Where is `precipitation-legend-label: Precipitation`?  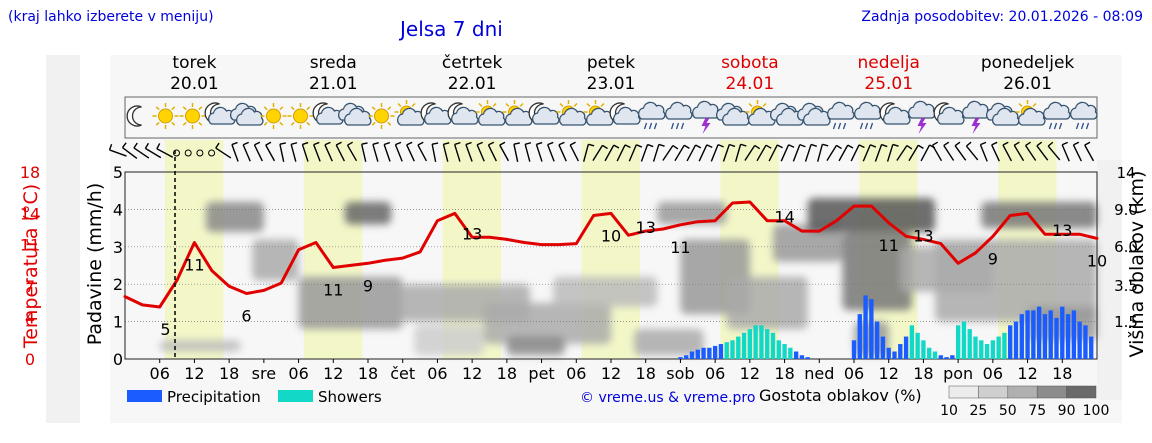 precipitation-legend-label: Precipitation is located at coordinates (214, 397).